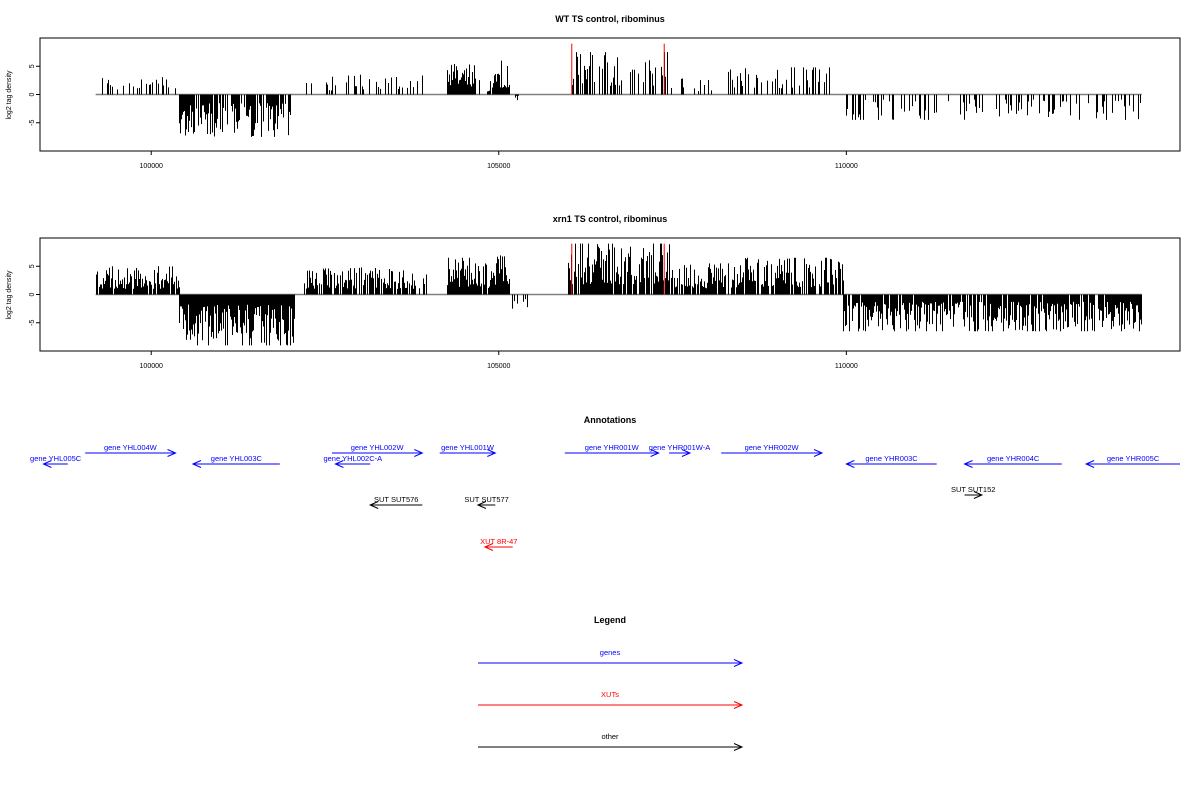  I want to click on panel-wt-x-axis: 100000 105000 110000, so click(499, 160).